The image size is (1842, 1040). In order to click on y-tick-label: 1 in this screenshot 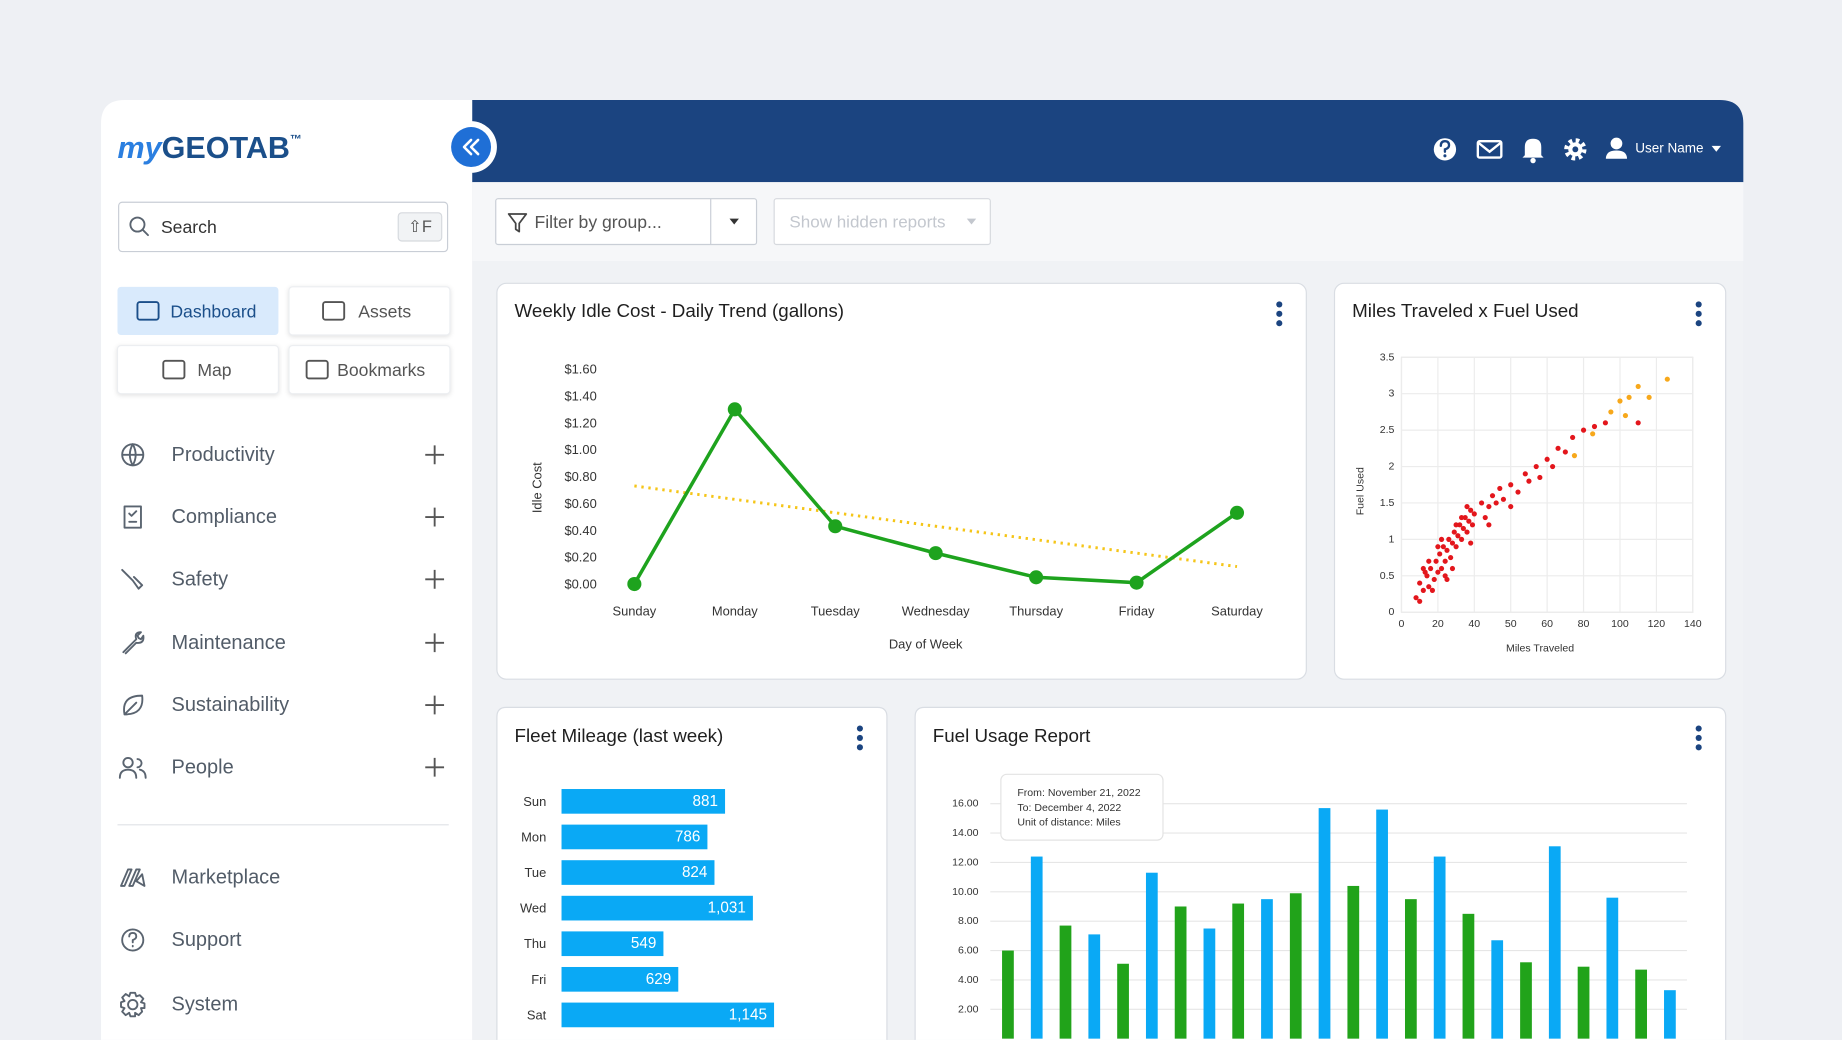, I will do `click(1392, 539)`.